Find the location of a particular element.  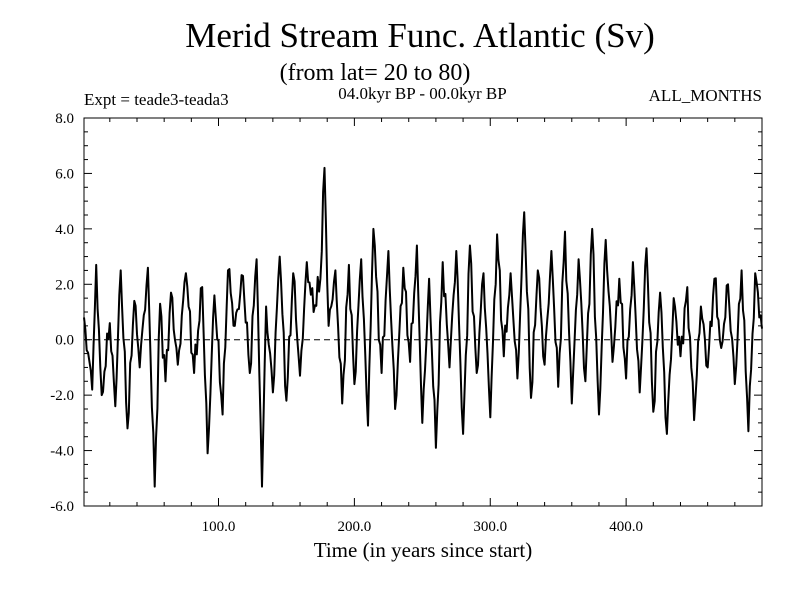

experiment-label: Expt = teade3-teada3 is located at coordinates (156, 99).